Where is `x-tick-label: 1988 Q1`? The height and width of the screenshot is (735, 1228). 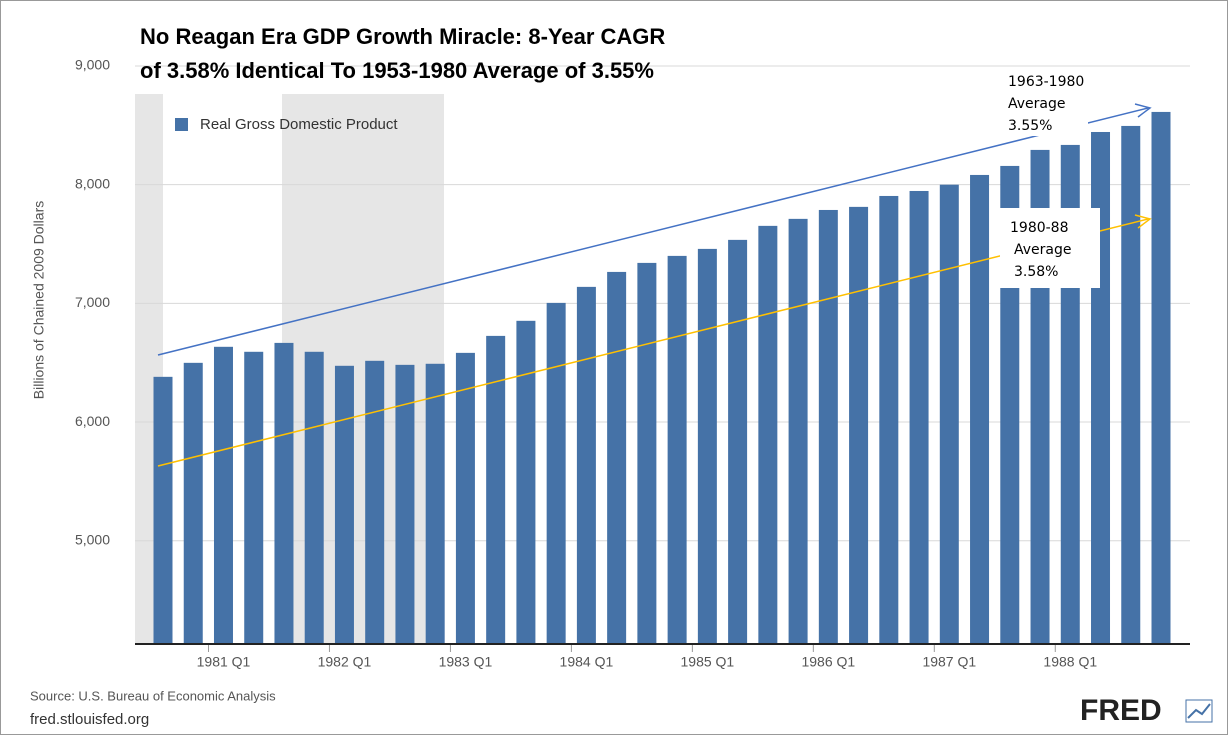 x-tick-label: 1988 Q1 is located at coordinates (1070, 662).